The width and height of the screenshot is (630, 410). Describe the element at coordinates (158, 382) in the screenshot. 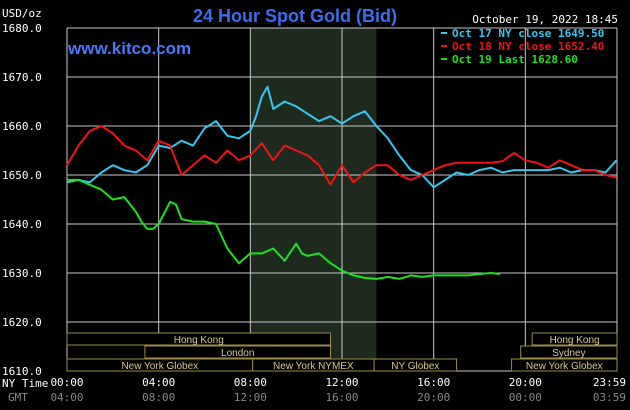

I see `x-tick-label-ny: 04:00` at that location.